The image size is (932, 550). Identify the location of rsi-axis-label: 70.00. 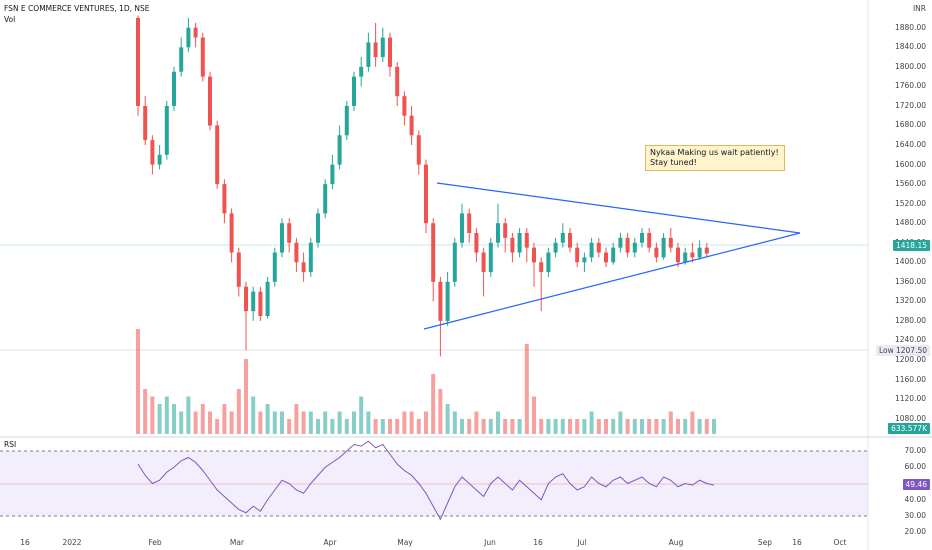
(915, 450).